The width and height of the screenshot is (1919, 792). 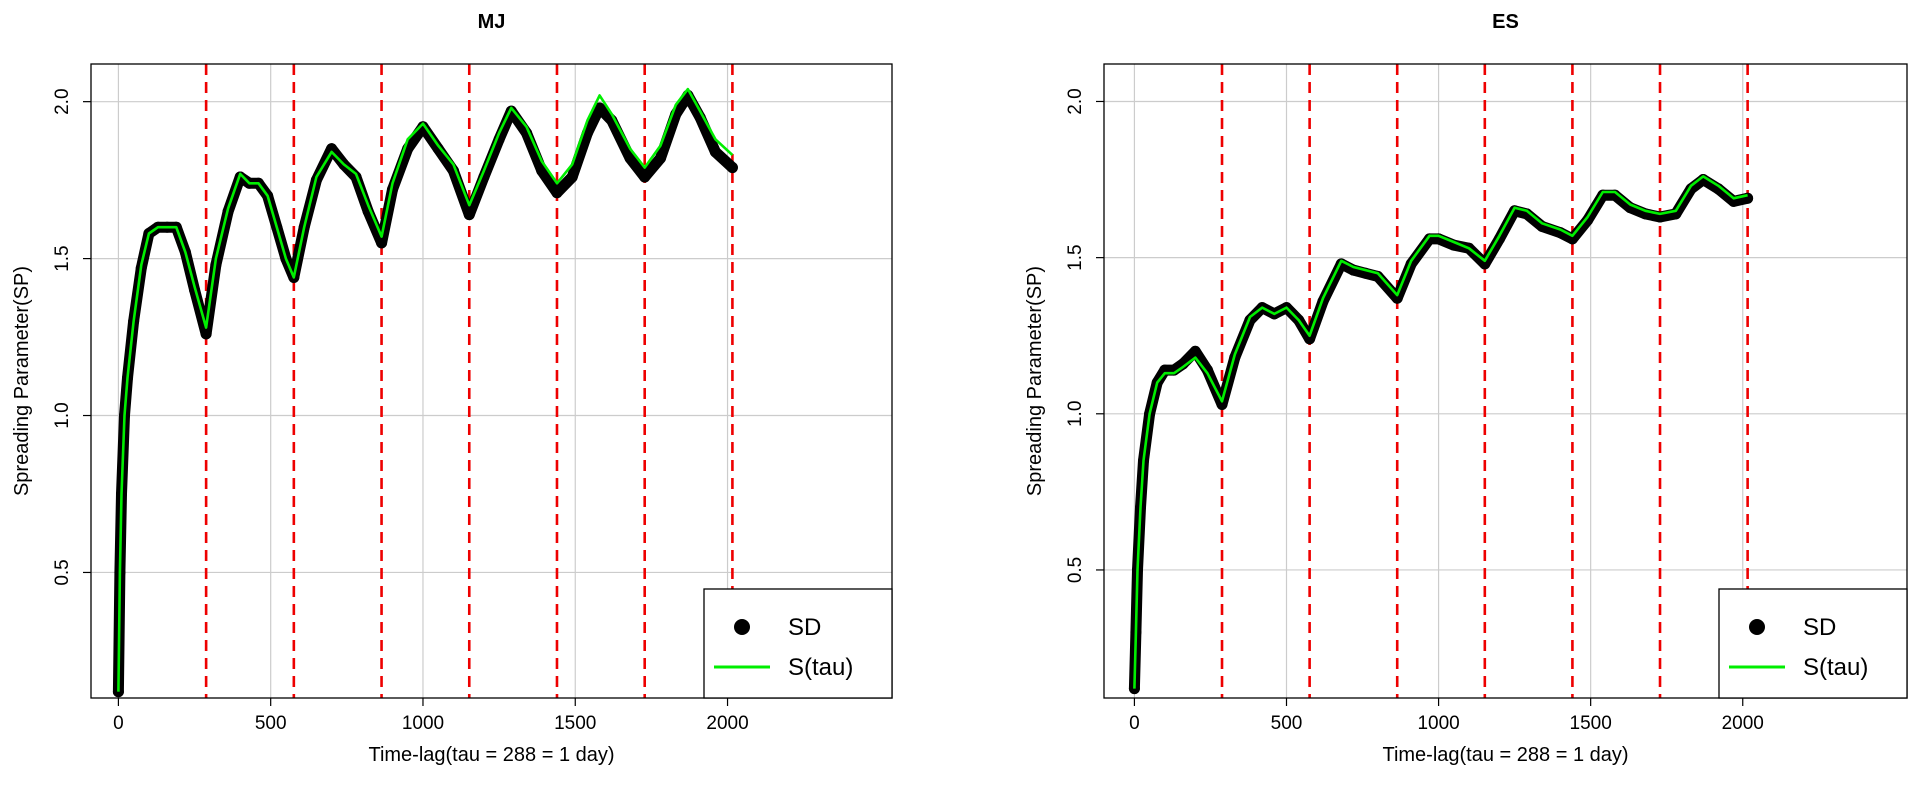 I want to click on chart-title: ES, so click(x=1505, y=22).